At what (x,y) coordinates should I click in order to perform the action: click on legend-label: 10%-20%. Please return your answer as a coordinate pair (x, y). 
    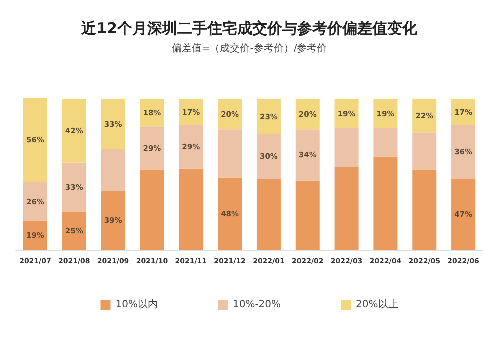
    Looking at the image, I should click on (257, 305).